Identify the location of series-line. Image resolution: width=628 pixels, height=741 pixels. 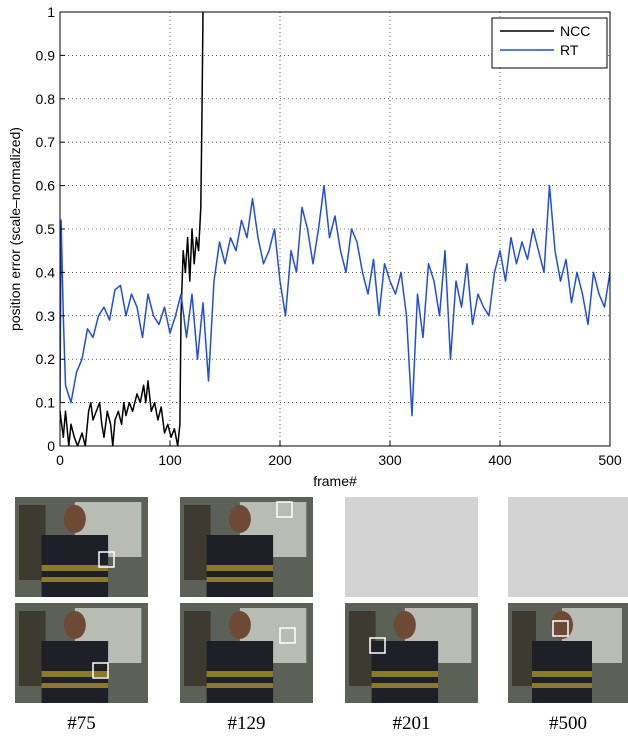
(132, 229).